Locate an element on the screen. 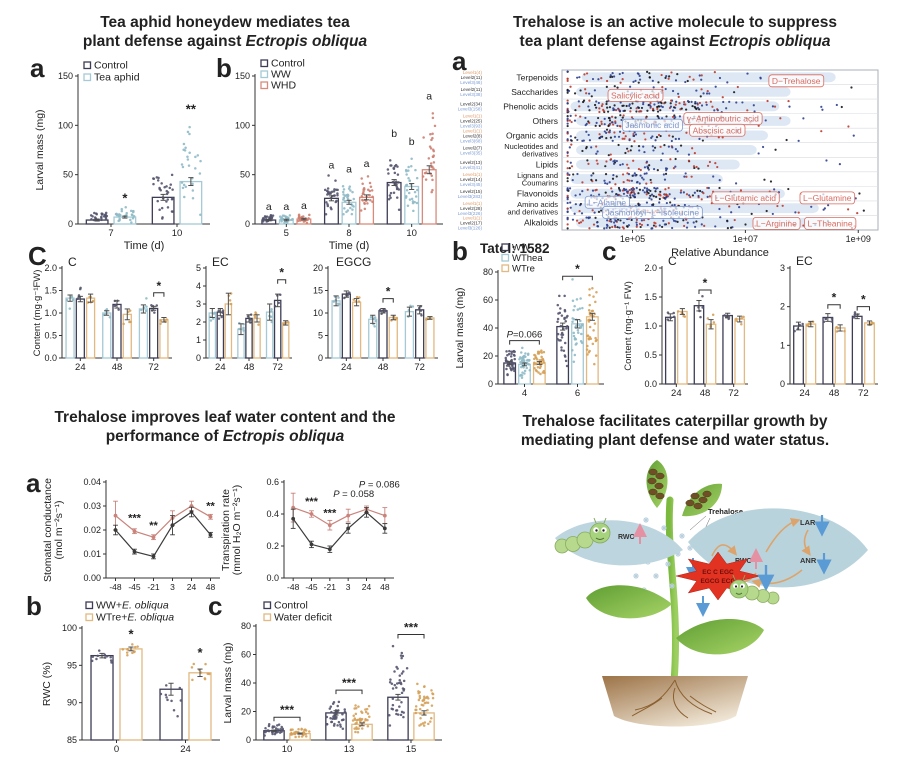  svg-text: Level2(8) is located at coordinates (473, 135).